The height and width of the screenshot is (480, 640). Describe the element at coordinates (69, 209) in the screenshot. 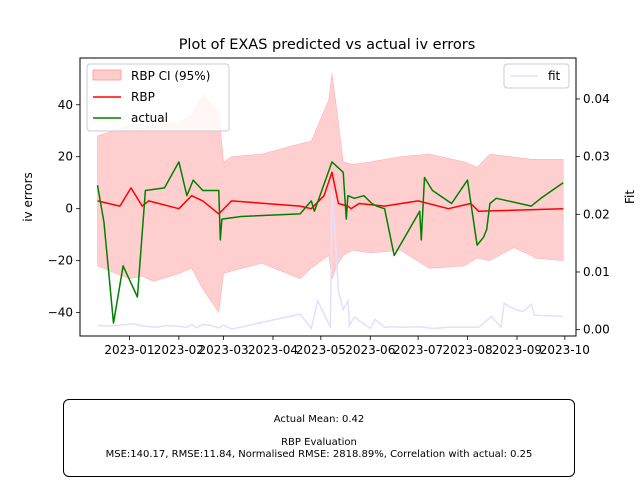

I see `y-tick-label: 0` at that location.